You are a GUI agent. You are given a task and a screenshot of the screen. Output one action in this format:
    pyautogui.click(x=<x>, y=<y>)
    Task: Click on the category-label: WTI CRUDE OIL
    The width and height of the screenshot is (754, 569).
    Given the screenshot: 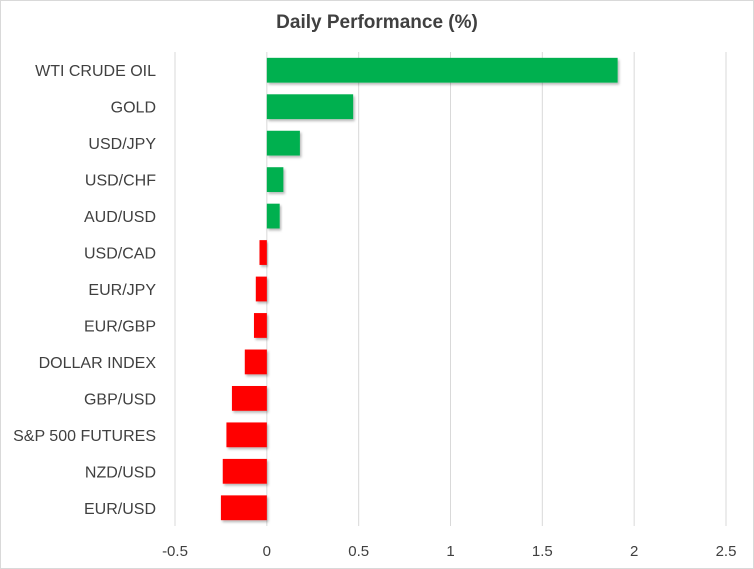 What is the action you would take?
    pyautogui.click(x=95, y=71)
    